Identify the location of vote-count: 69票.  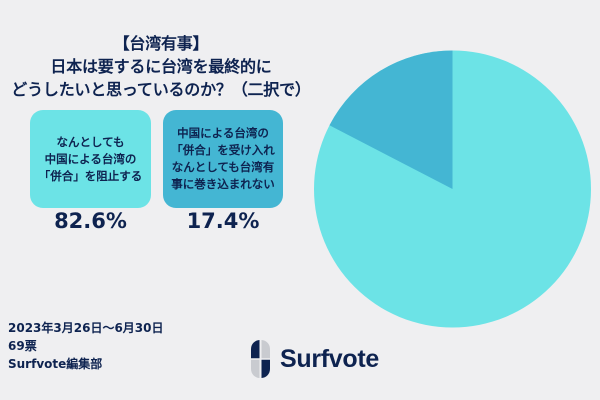
(22, 346).